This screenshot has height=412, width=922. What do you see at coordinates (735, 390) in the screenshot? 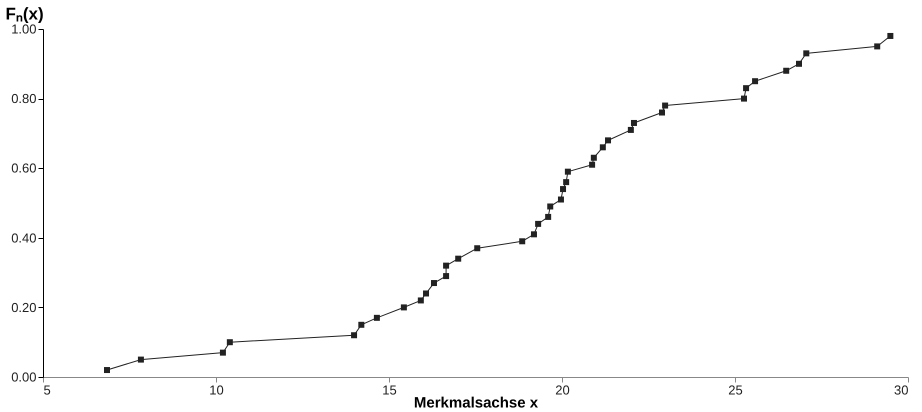
I see `x-tick-label: 25` at bounding box center [735, 390].